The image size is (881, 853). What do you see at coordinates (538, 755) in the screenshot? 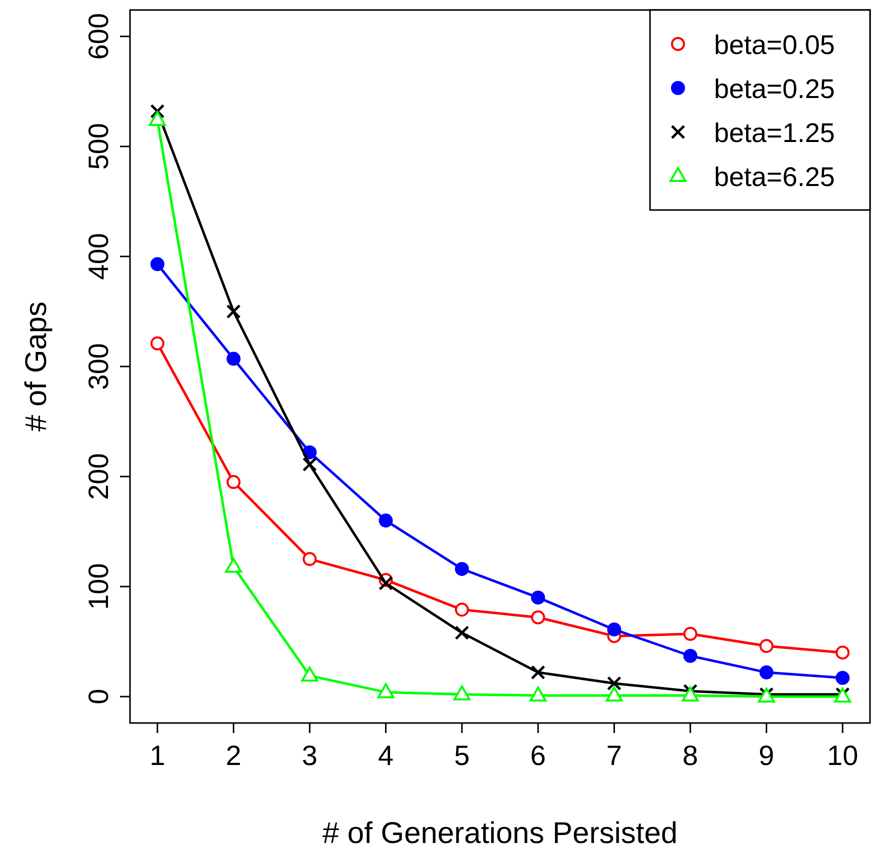
I see `x-tick-label: 6` at bounding box center [538, 755].